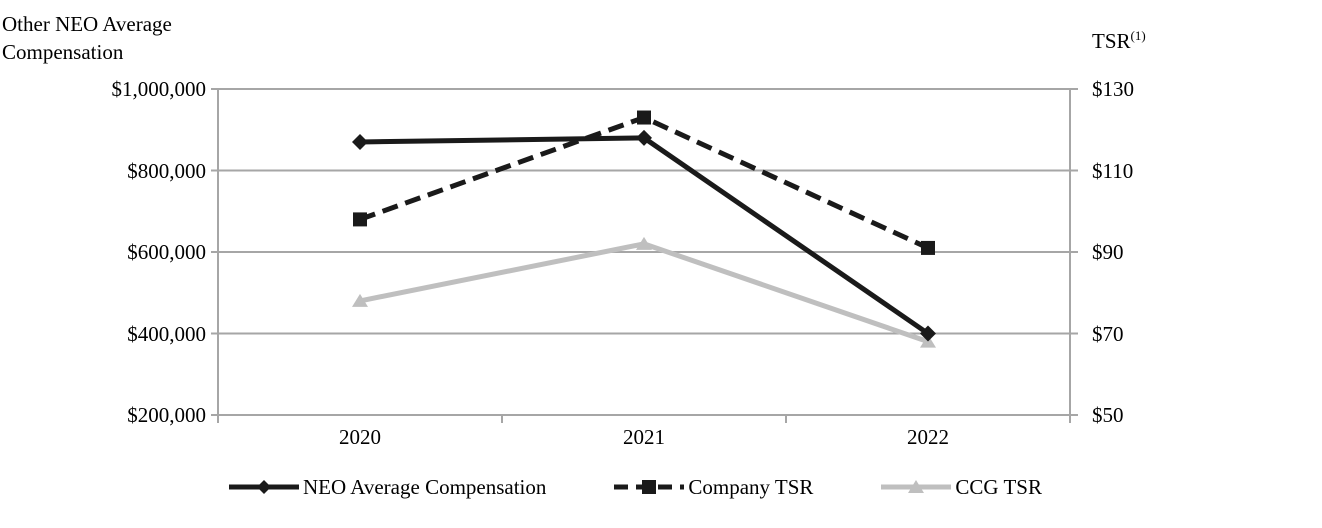  Describe the element at coordinates (928, 437) in the screenshot. I see `x-axis-label: 2022` at that location.